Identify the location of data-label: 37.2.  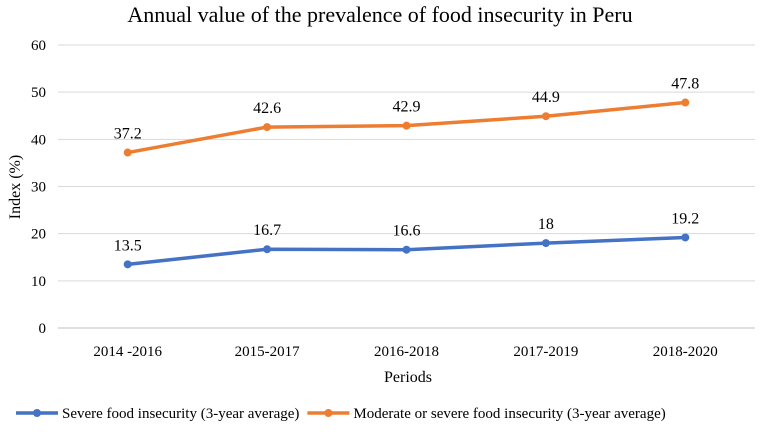
(128, 134).